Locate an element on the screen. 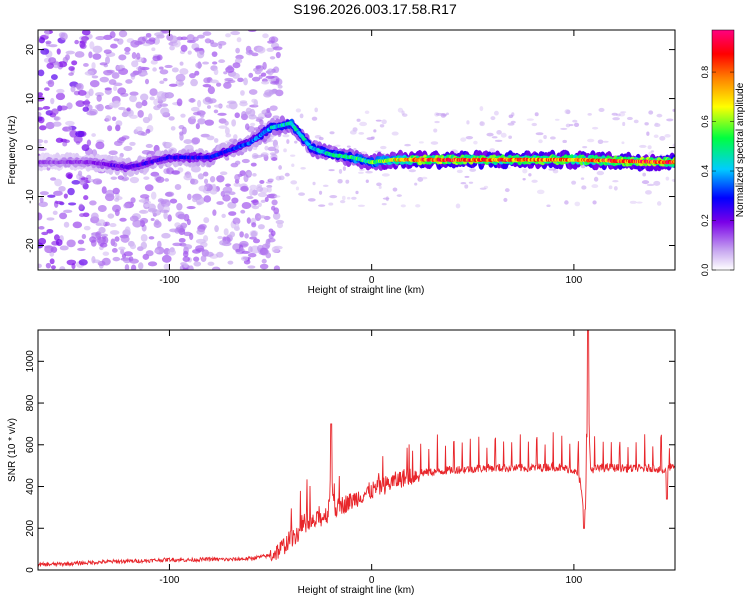 This screenshot has width=750, height=605. colorbar-tick-label: 0.4 is located at coordinates (705, 171).